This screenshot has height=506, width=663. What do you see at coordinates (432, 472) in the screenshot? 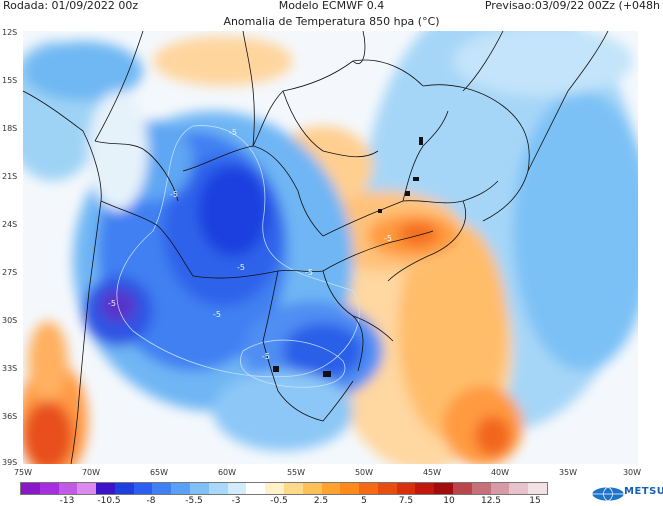
I see `lon-label: 45W` at bounding box center [432, 472].